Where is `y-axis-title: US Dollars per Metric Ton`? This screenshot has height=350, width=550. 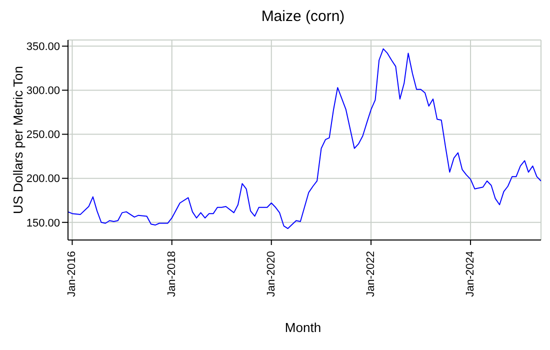
y-axis-title: US Dollars per Metric Ton is located at coordinates (18, 140).